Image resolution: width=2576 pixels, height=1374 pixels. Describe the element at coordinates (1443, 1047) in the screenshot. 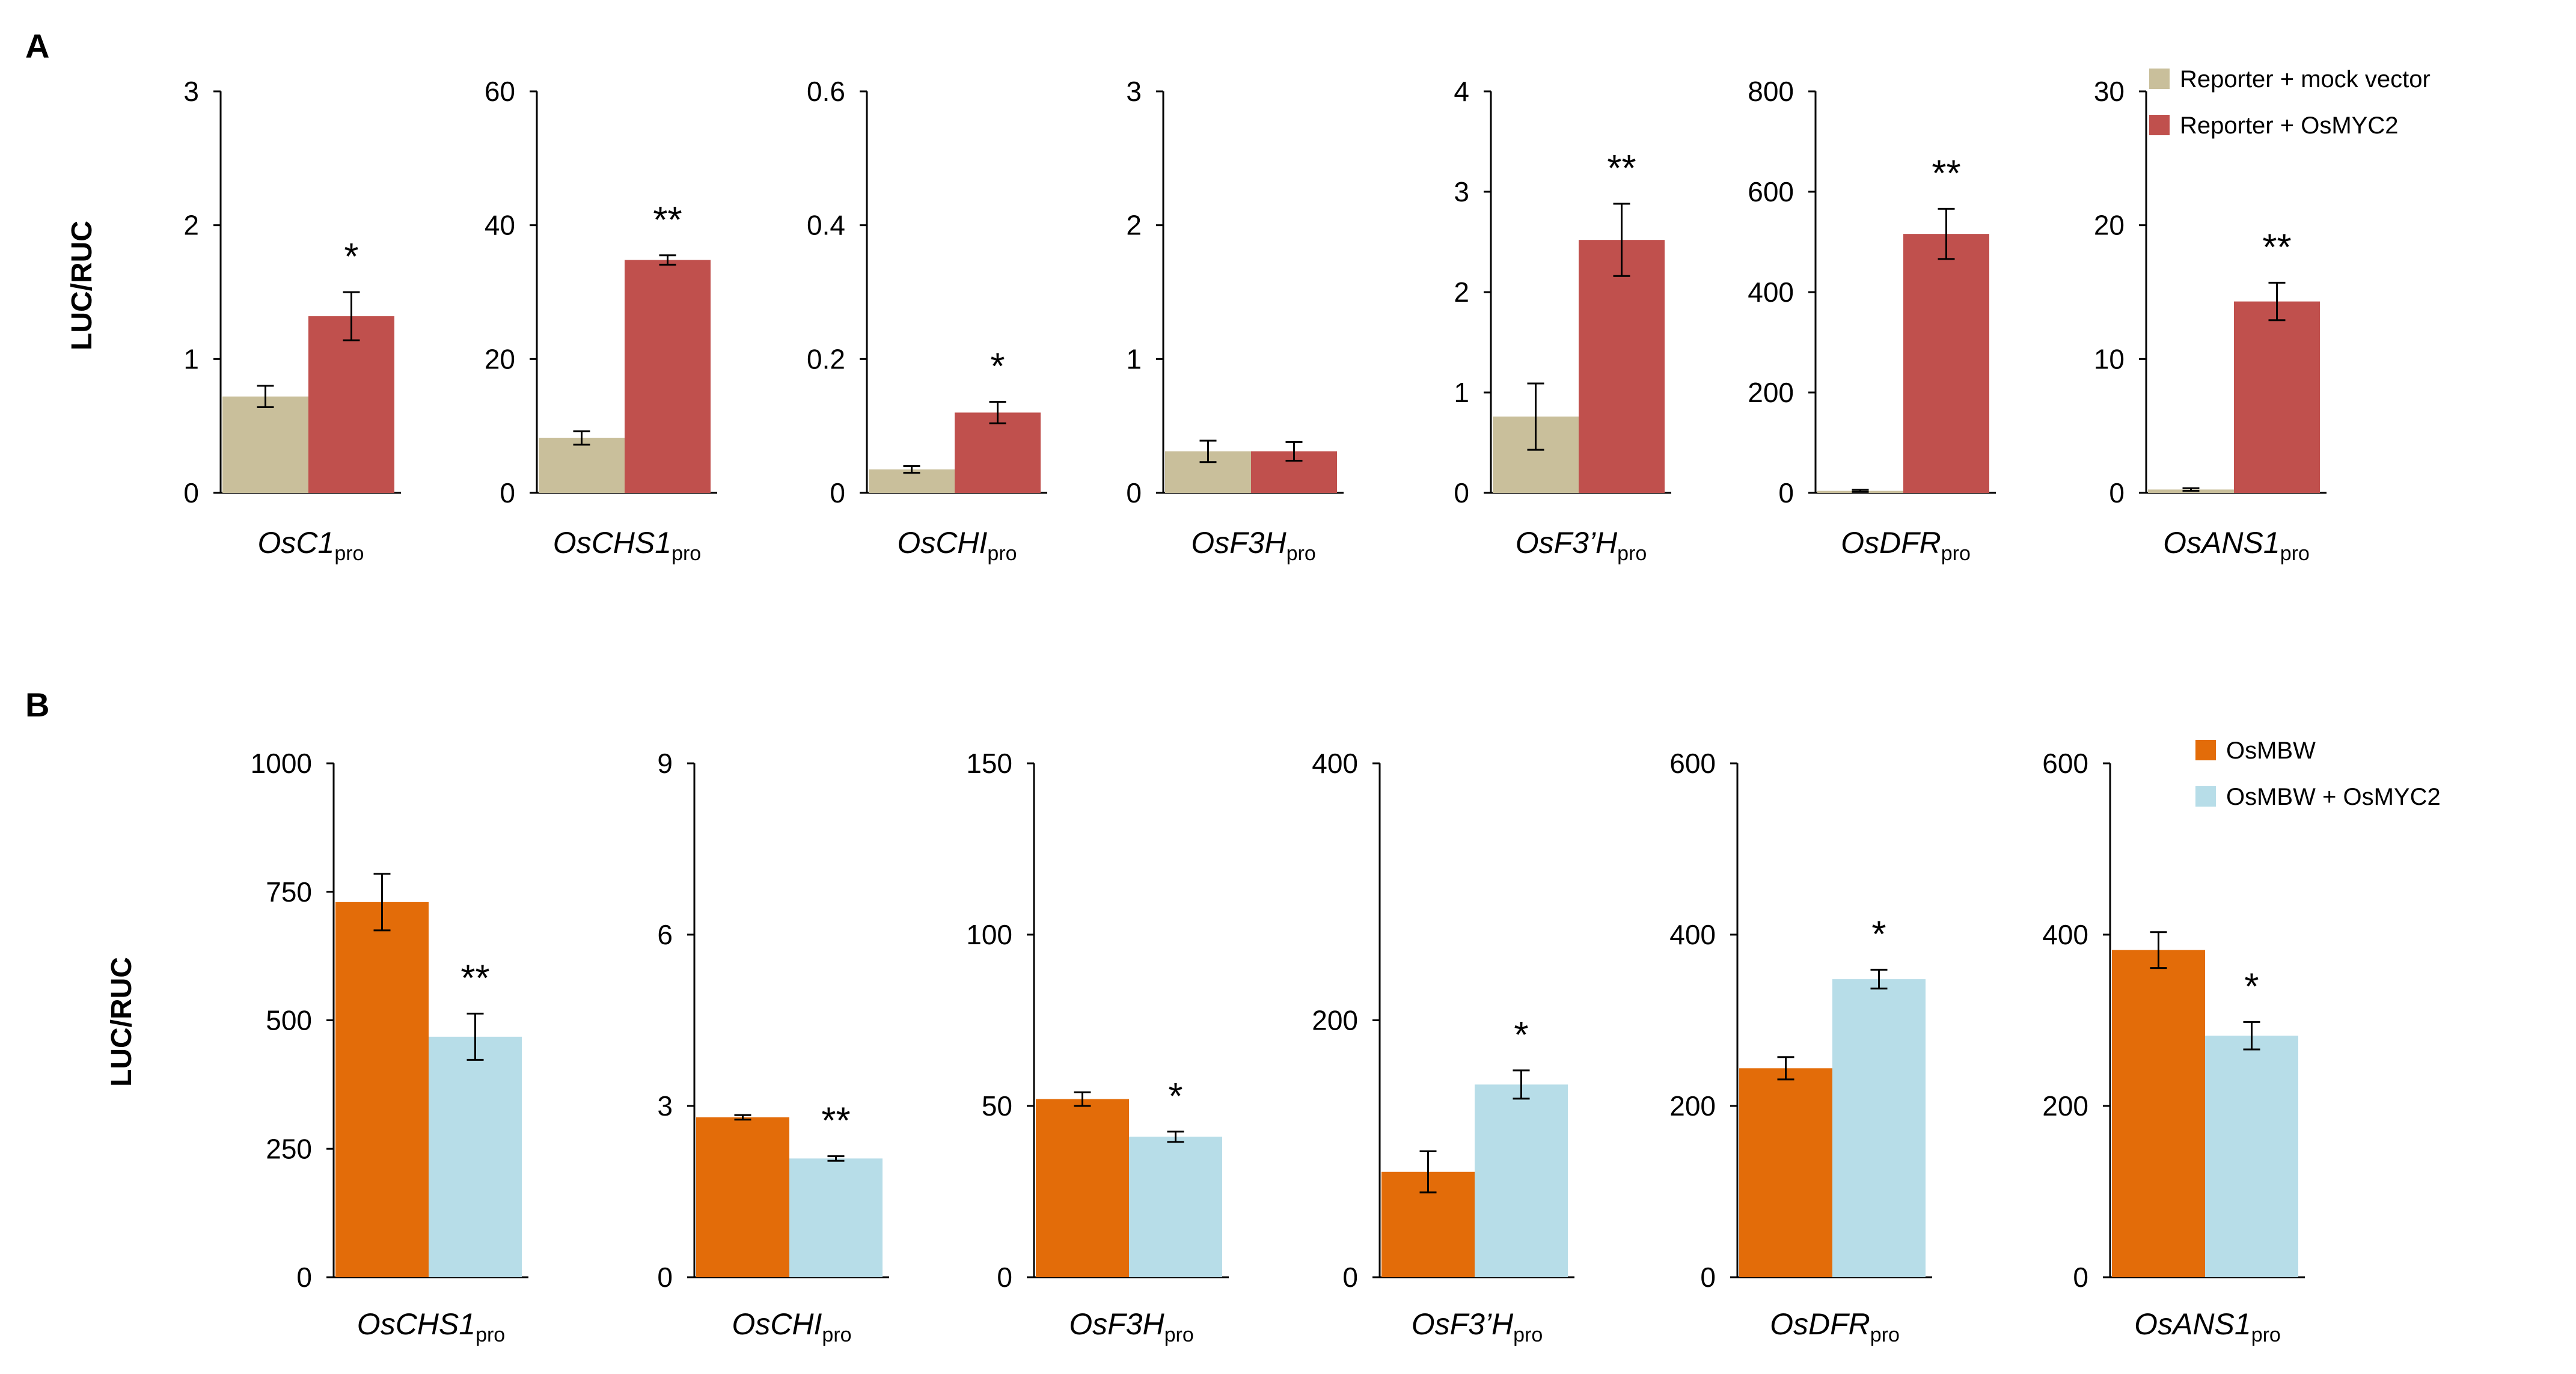

I see `chart-1-3: 0 200 400 * OsF3’Hpro` at that location.